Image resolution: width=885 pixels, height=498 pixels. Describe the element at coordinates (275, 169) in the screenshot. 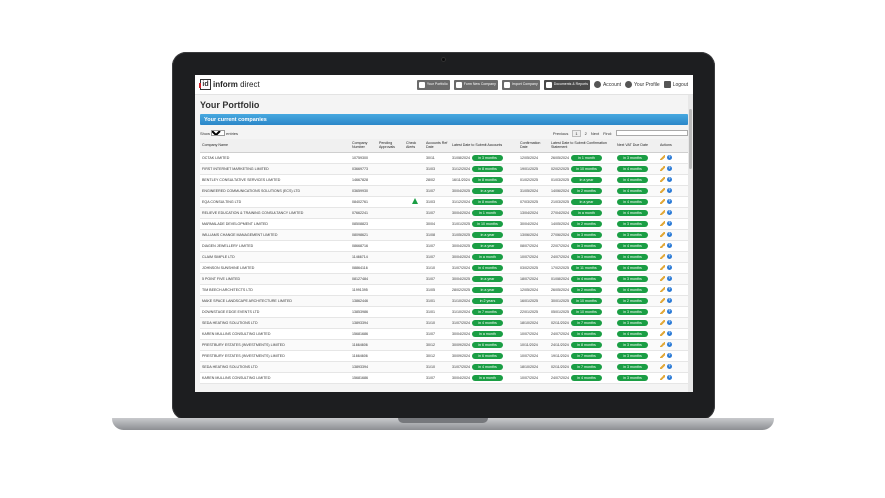

I see `company-name-cell: FIRST INTERNET MARKETING LIMITED` at that location.